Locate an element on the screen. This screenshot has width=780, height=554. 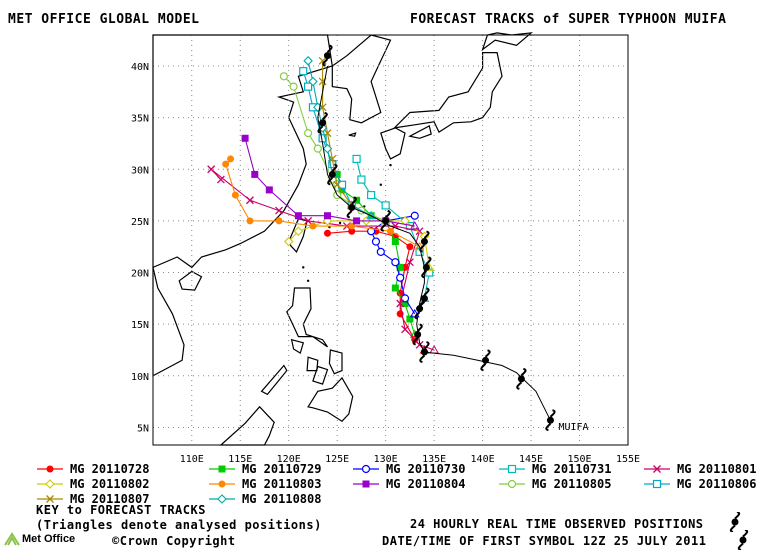
met-office-logo: Met Office is located at coordinates (39, 539).